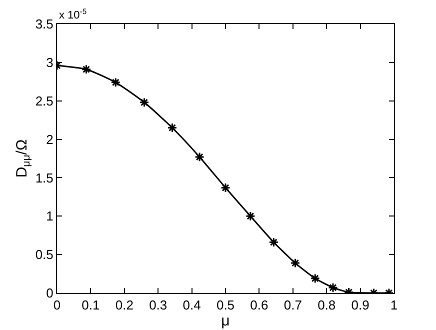 The image size is (436, 330). What do you see at coordinates (225, 321) in the screenshot?
I see `x-axis-title: μ` at bounding box center [225, 321].